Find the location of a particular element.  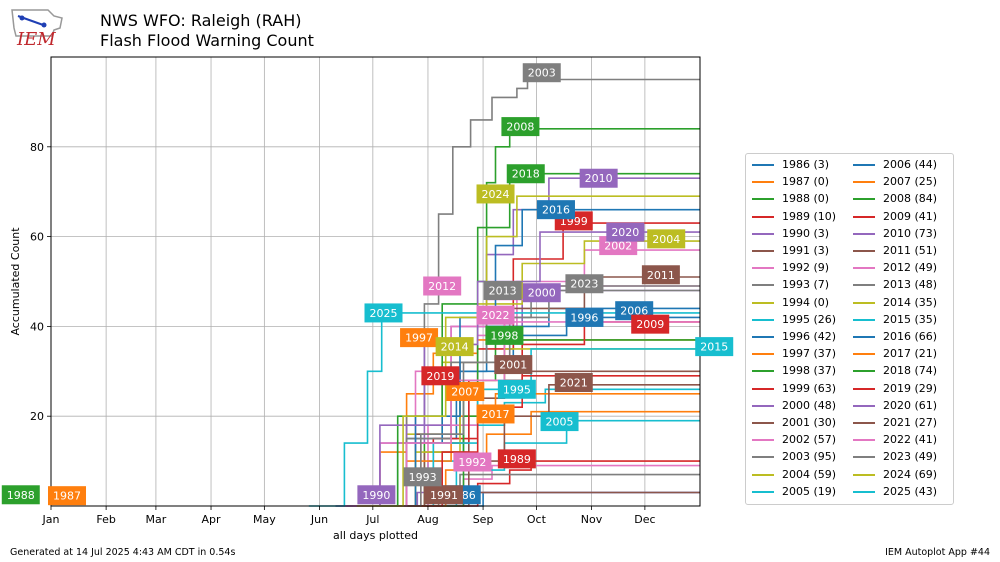

series-label-box-2022 is located at coordinates (495, 315).